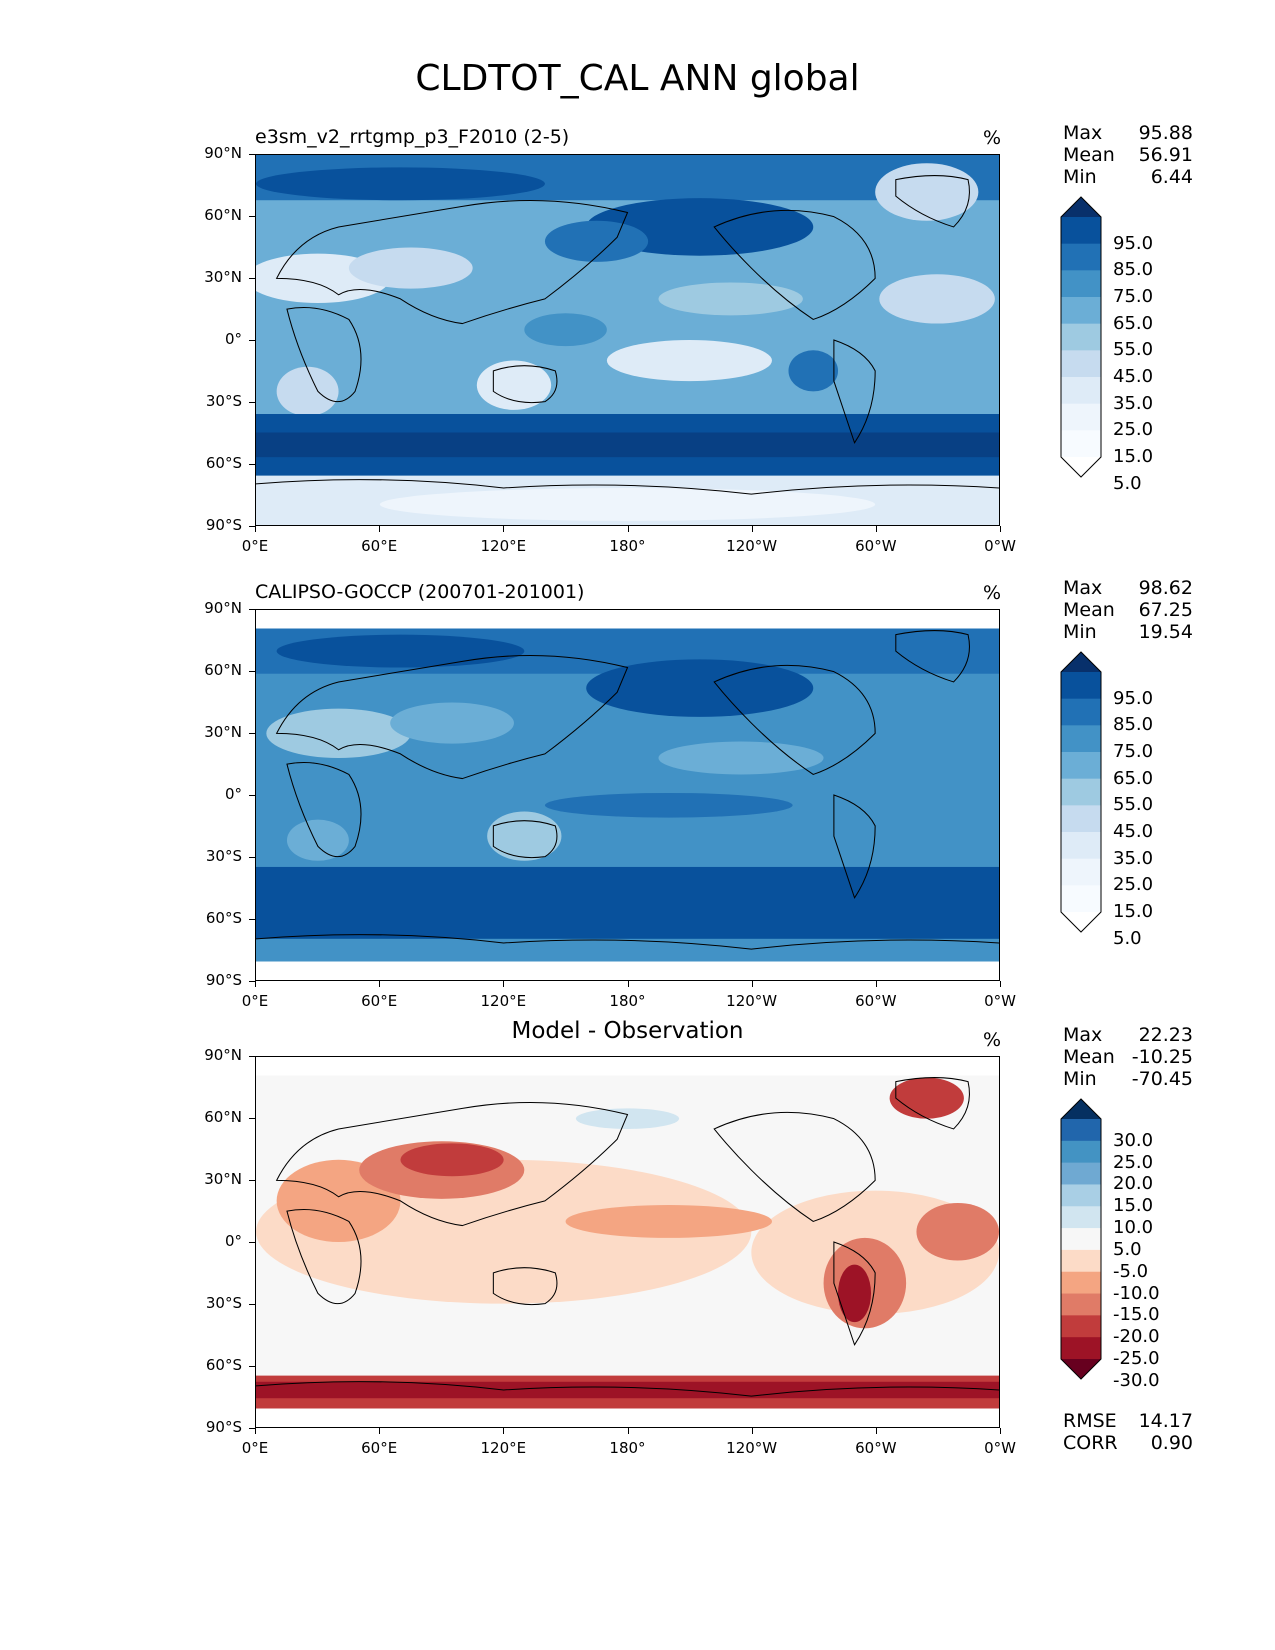 This screenshot has height=1650, width=1275. What do you see at coordinates (1128, 1443) in the screenshot?
I see `metric-row: CORR 0.90` at bounding box center [1128, 1443].